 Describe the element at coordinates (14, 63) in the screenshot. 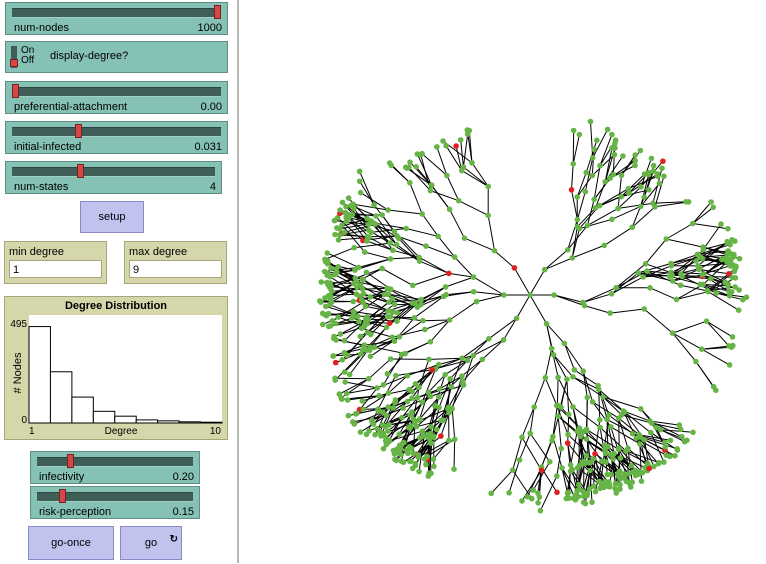

I see `switch-knob` at that location.